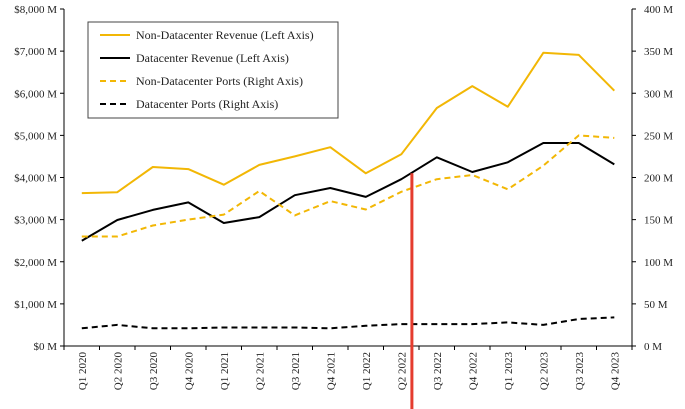  What do you see at coordinates (509, 371) in the screenshot?
I see `x-tick-label: Q1 2023` at bounding box center [509, 371].